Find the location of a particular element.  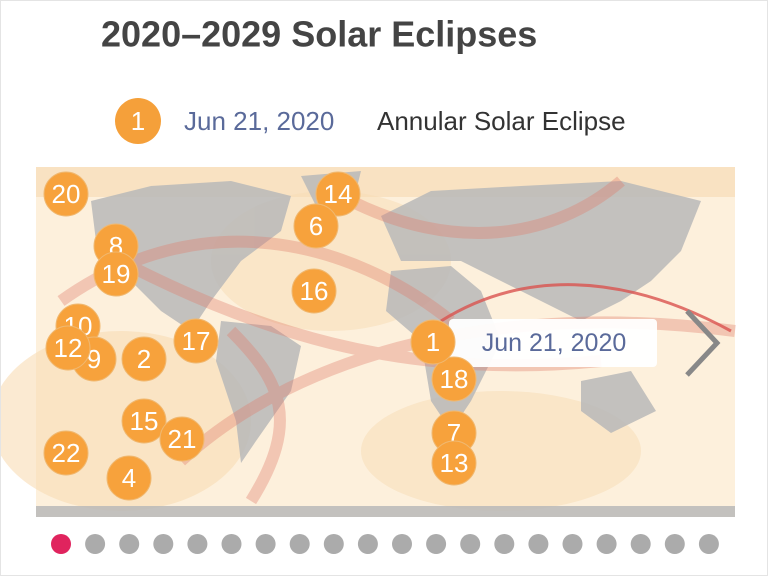

map-marker: 17 is located at coordinates (196, 341).